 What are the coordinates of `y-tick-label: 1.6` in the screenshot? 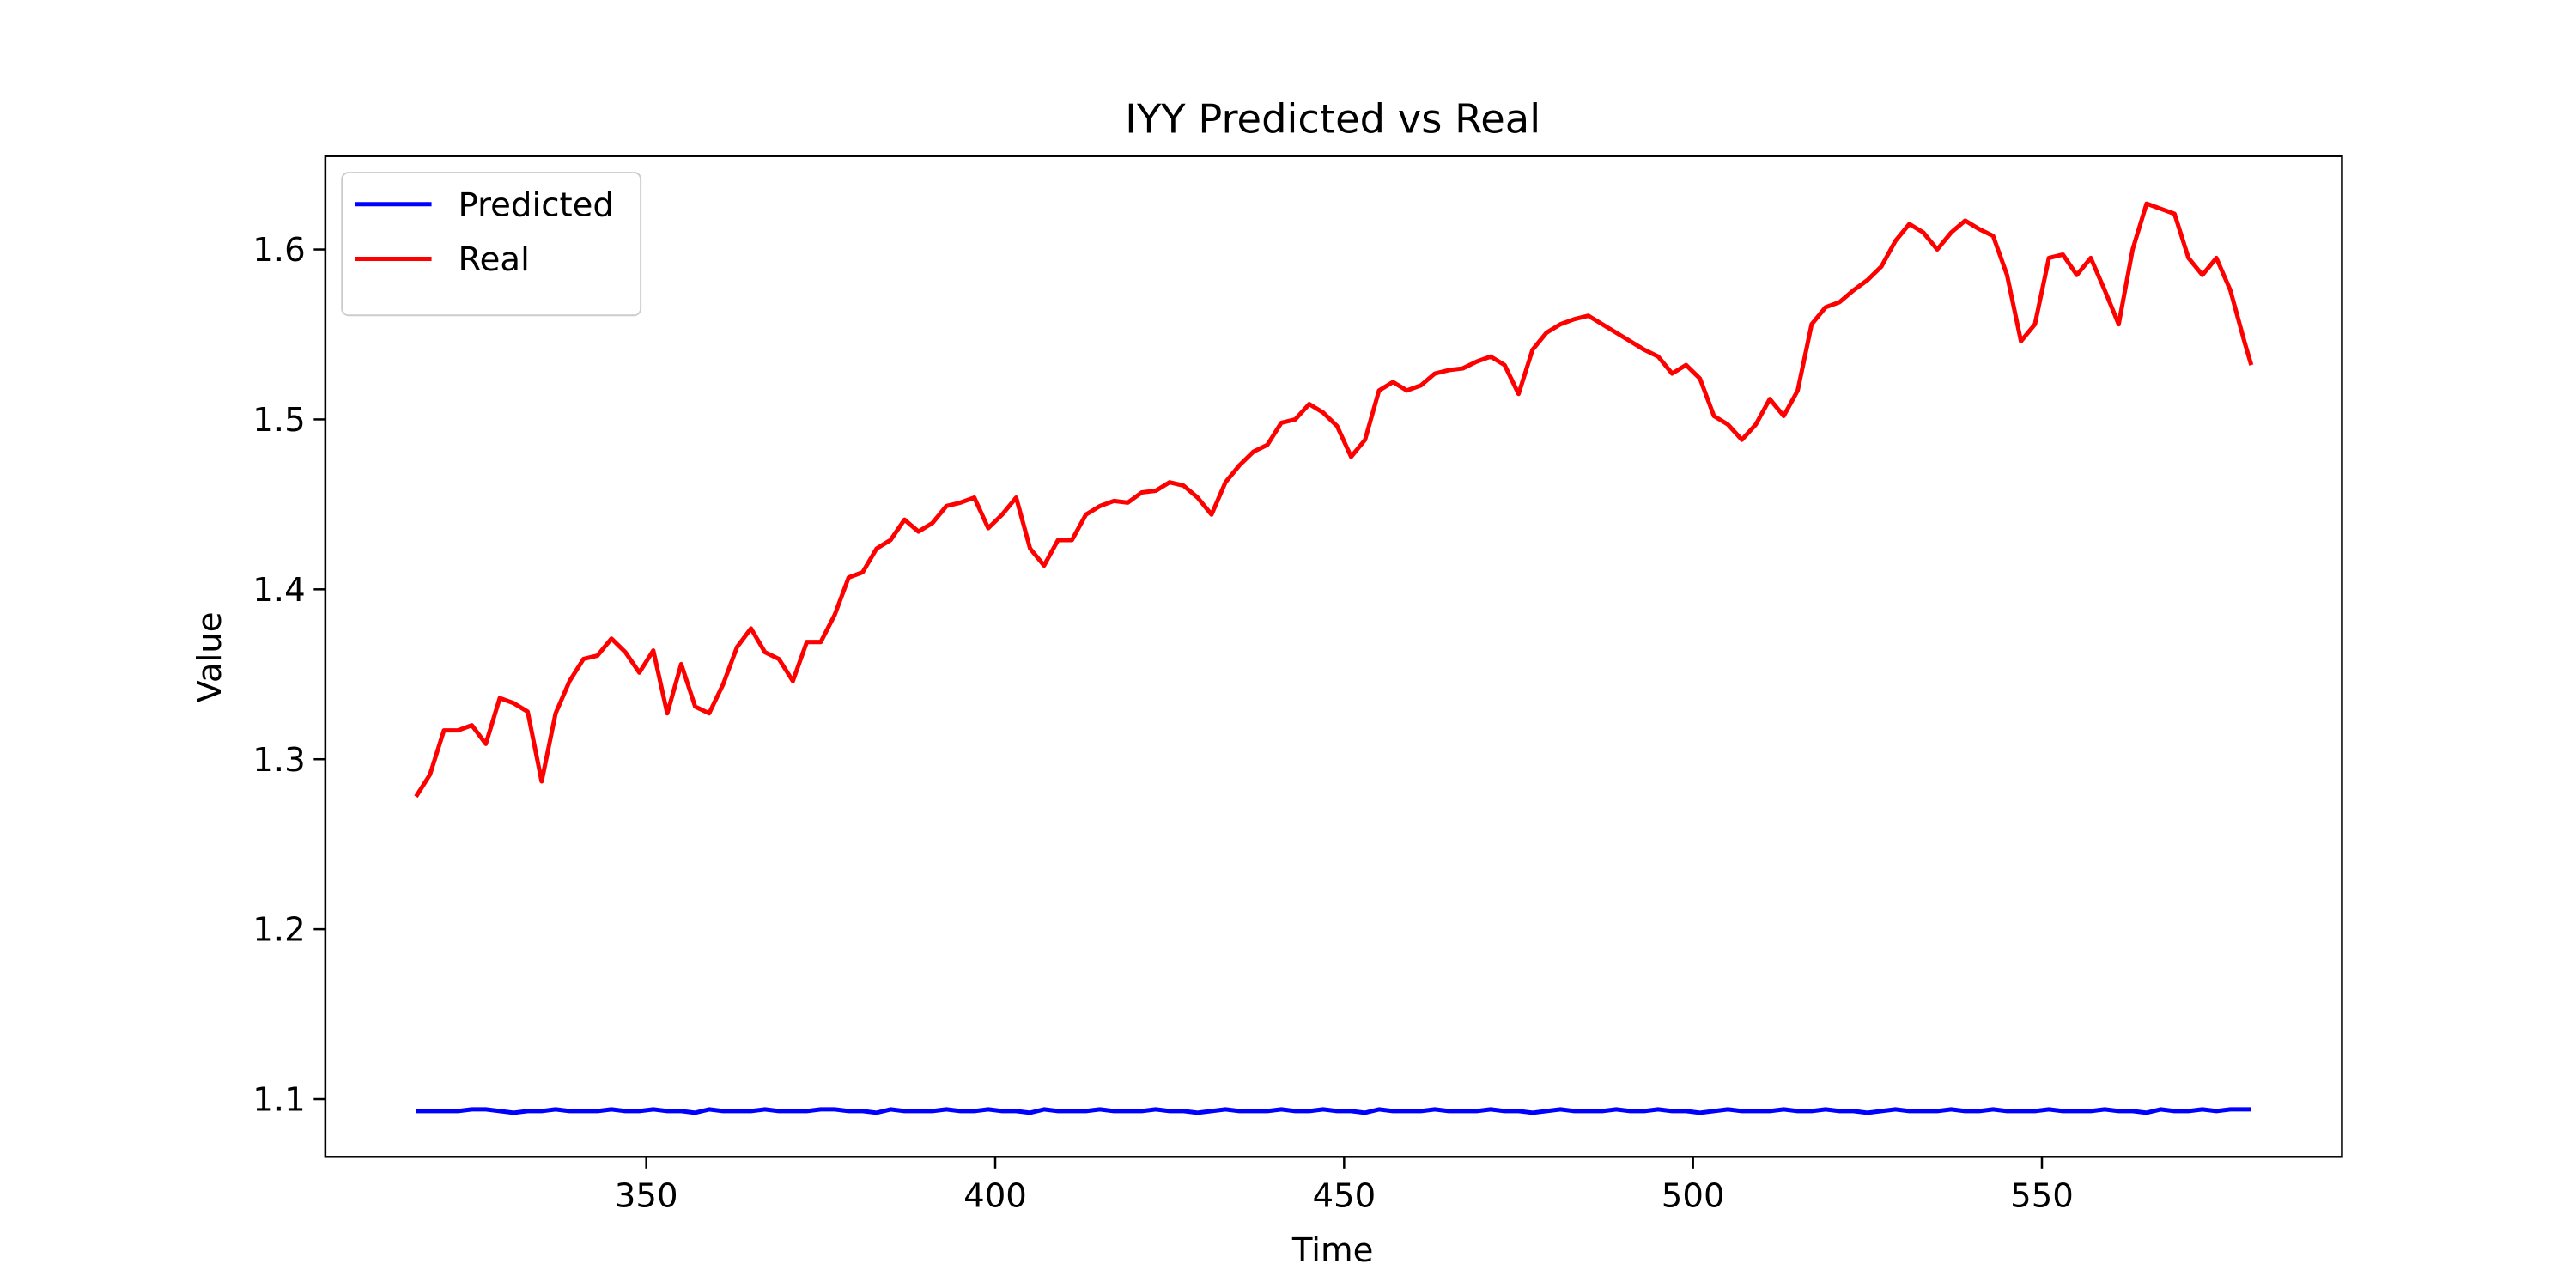 It's located at (279, 251).